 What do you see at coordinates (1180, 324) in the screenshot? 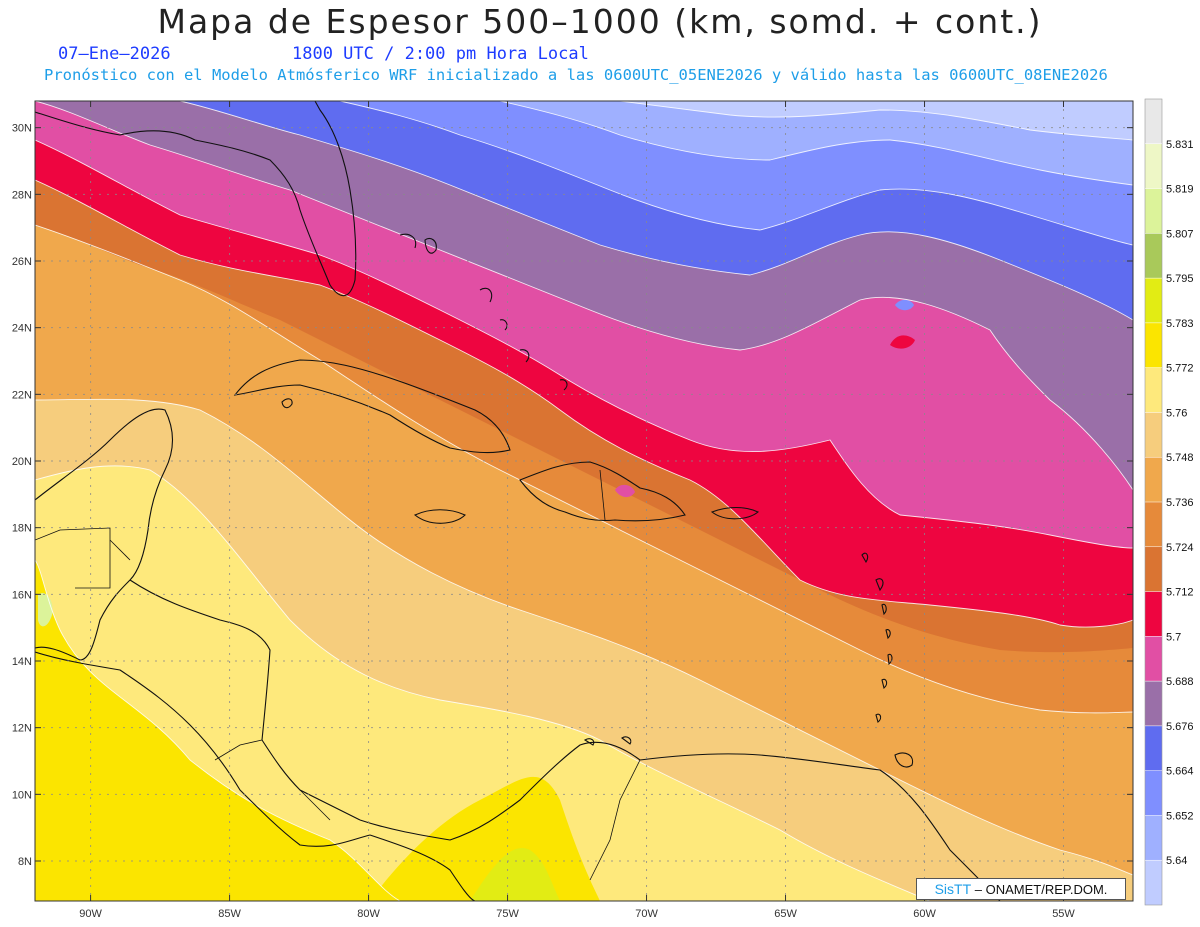
I see `colorbar-label-12: 5.783` at bounding box center [1180, 324].